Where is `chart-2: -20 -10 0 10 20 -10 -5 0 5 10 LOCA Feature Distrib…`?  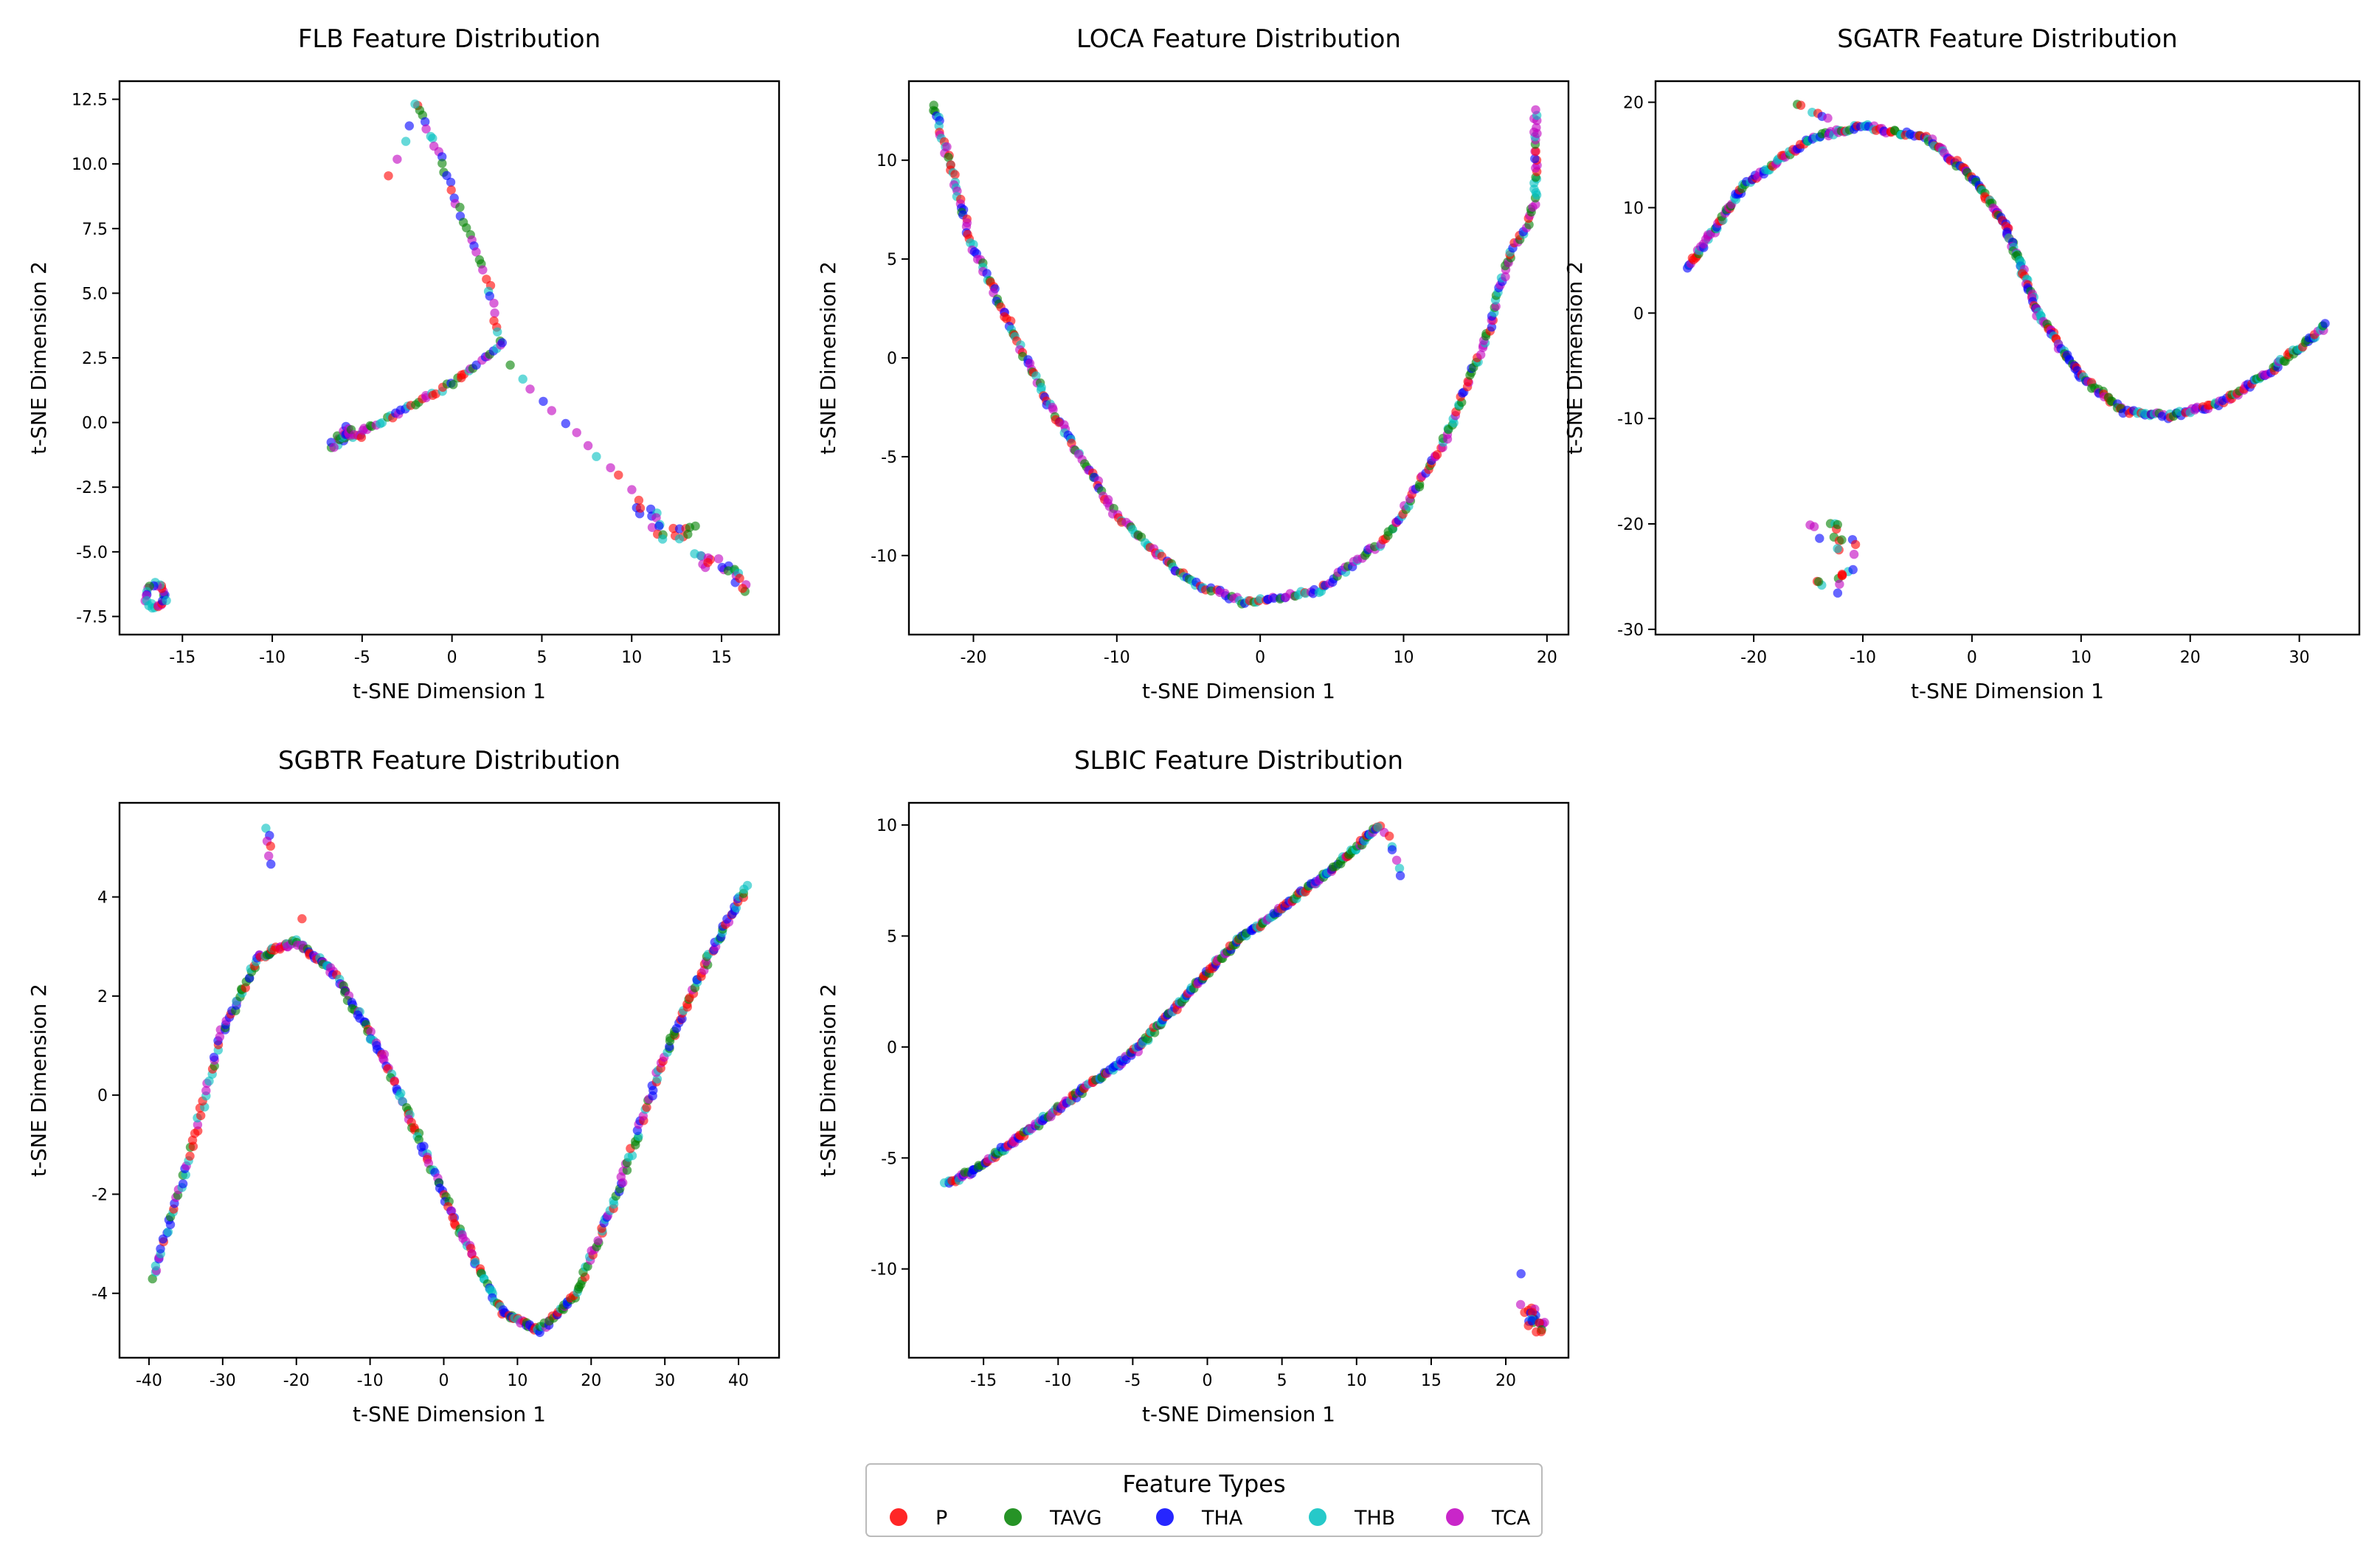 chart-2: -20 -10 0 10 20 -10 -5 0 5 10 LOCA Feature Distrib… is located at coordinates (1193, 363).